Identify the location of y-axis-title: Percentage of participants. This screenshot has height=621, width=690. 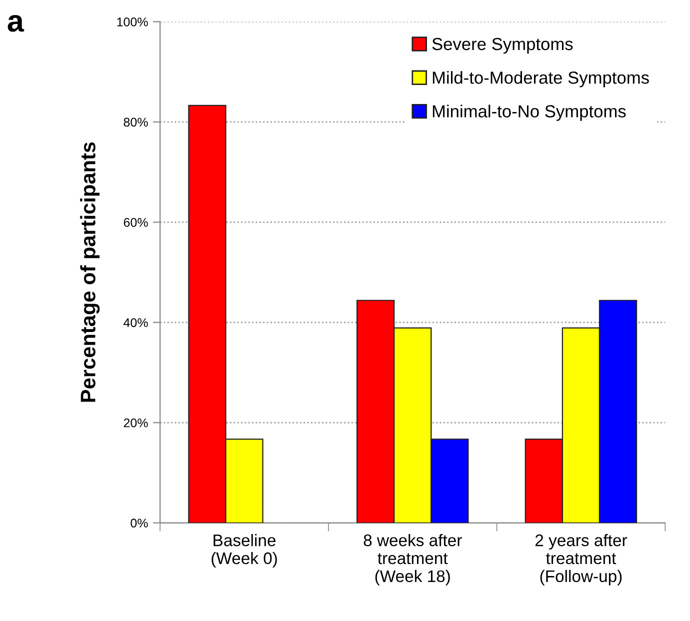
(90, 272).